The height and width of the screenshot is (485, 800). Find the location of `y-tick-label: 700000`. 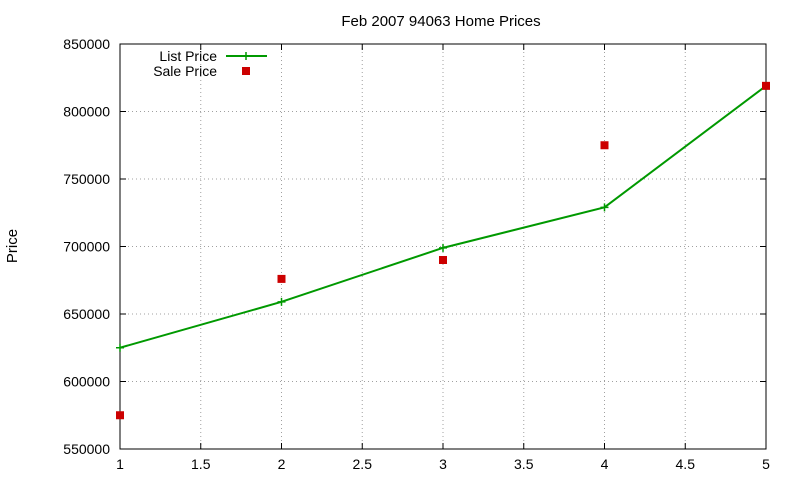

y-tick-label: 700000 is located at coordinates (86, 247).